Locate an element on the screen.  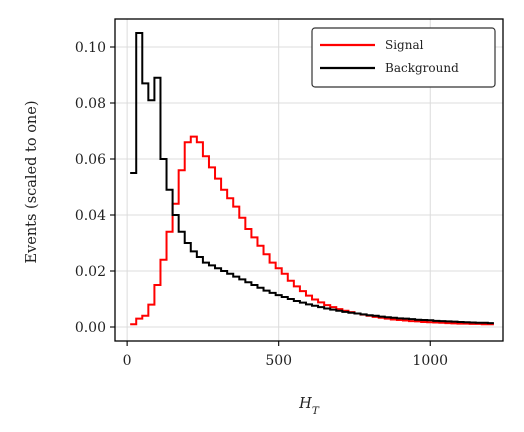
y-tick-label: 0.04 is located at coordinates (90, 216).